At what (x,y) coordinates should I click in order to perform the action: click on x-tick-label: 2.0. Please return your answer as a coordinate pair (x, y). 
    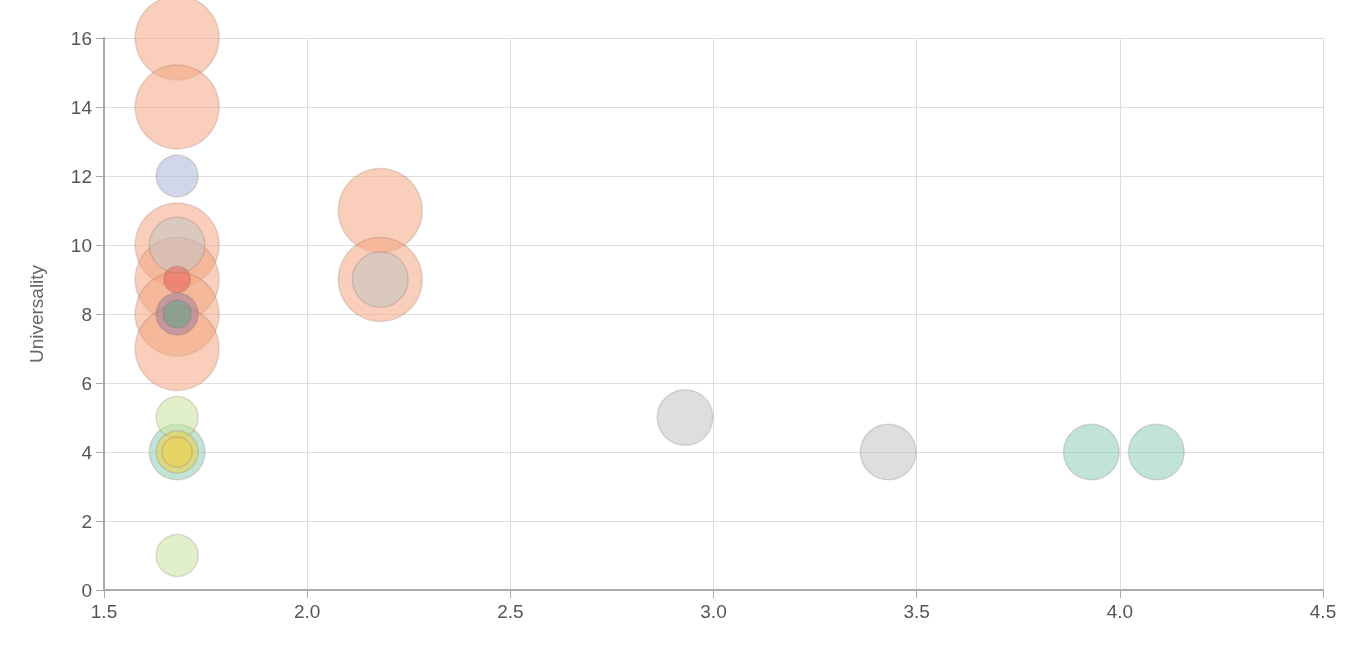
    Looking at the image, I should click on (307, 611).